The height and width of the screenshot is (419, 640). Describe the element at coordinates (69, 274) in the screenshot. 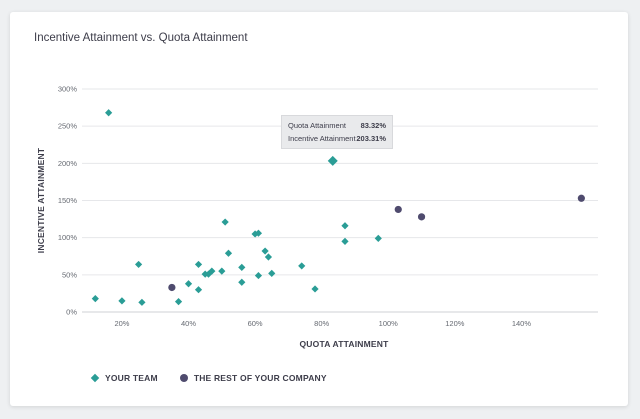

I see `y-tick-label: 50%` at that location.